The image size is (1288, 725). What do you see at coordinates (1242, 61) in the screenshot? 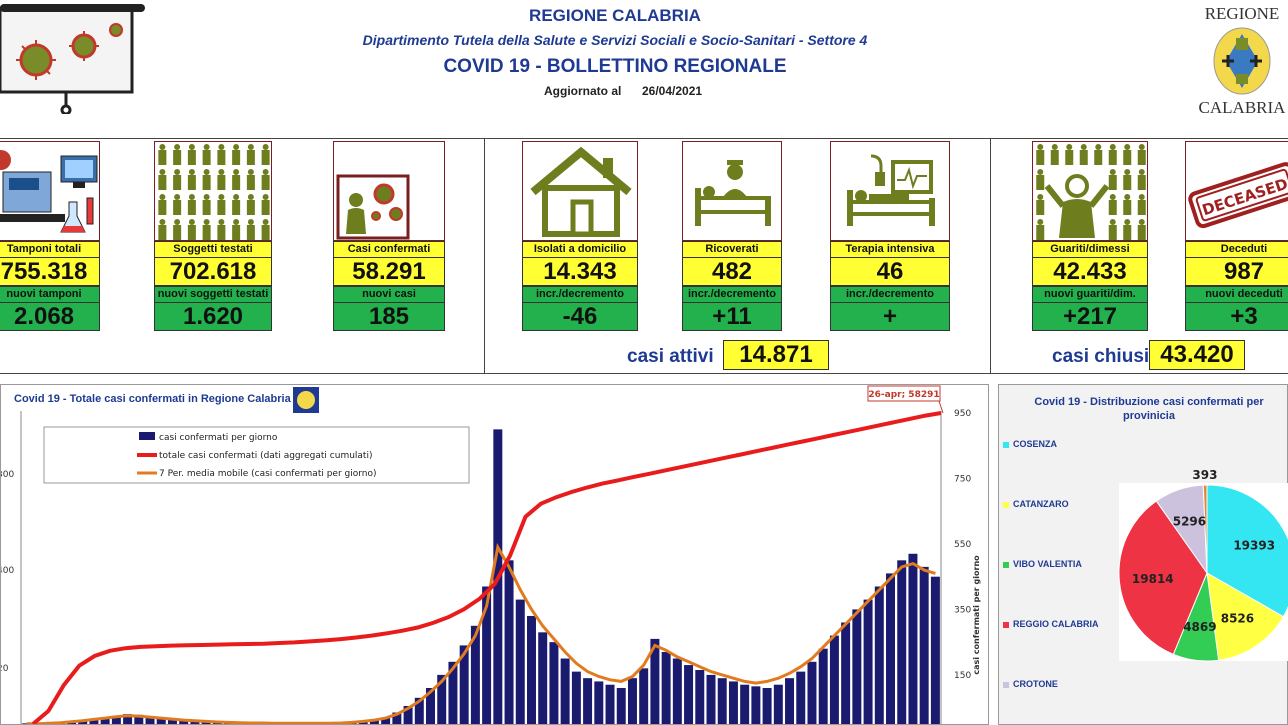
I see `region-emblem-icon` at bounding box center [1242, 61].